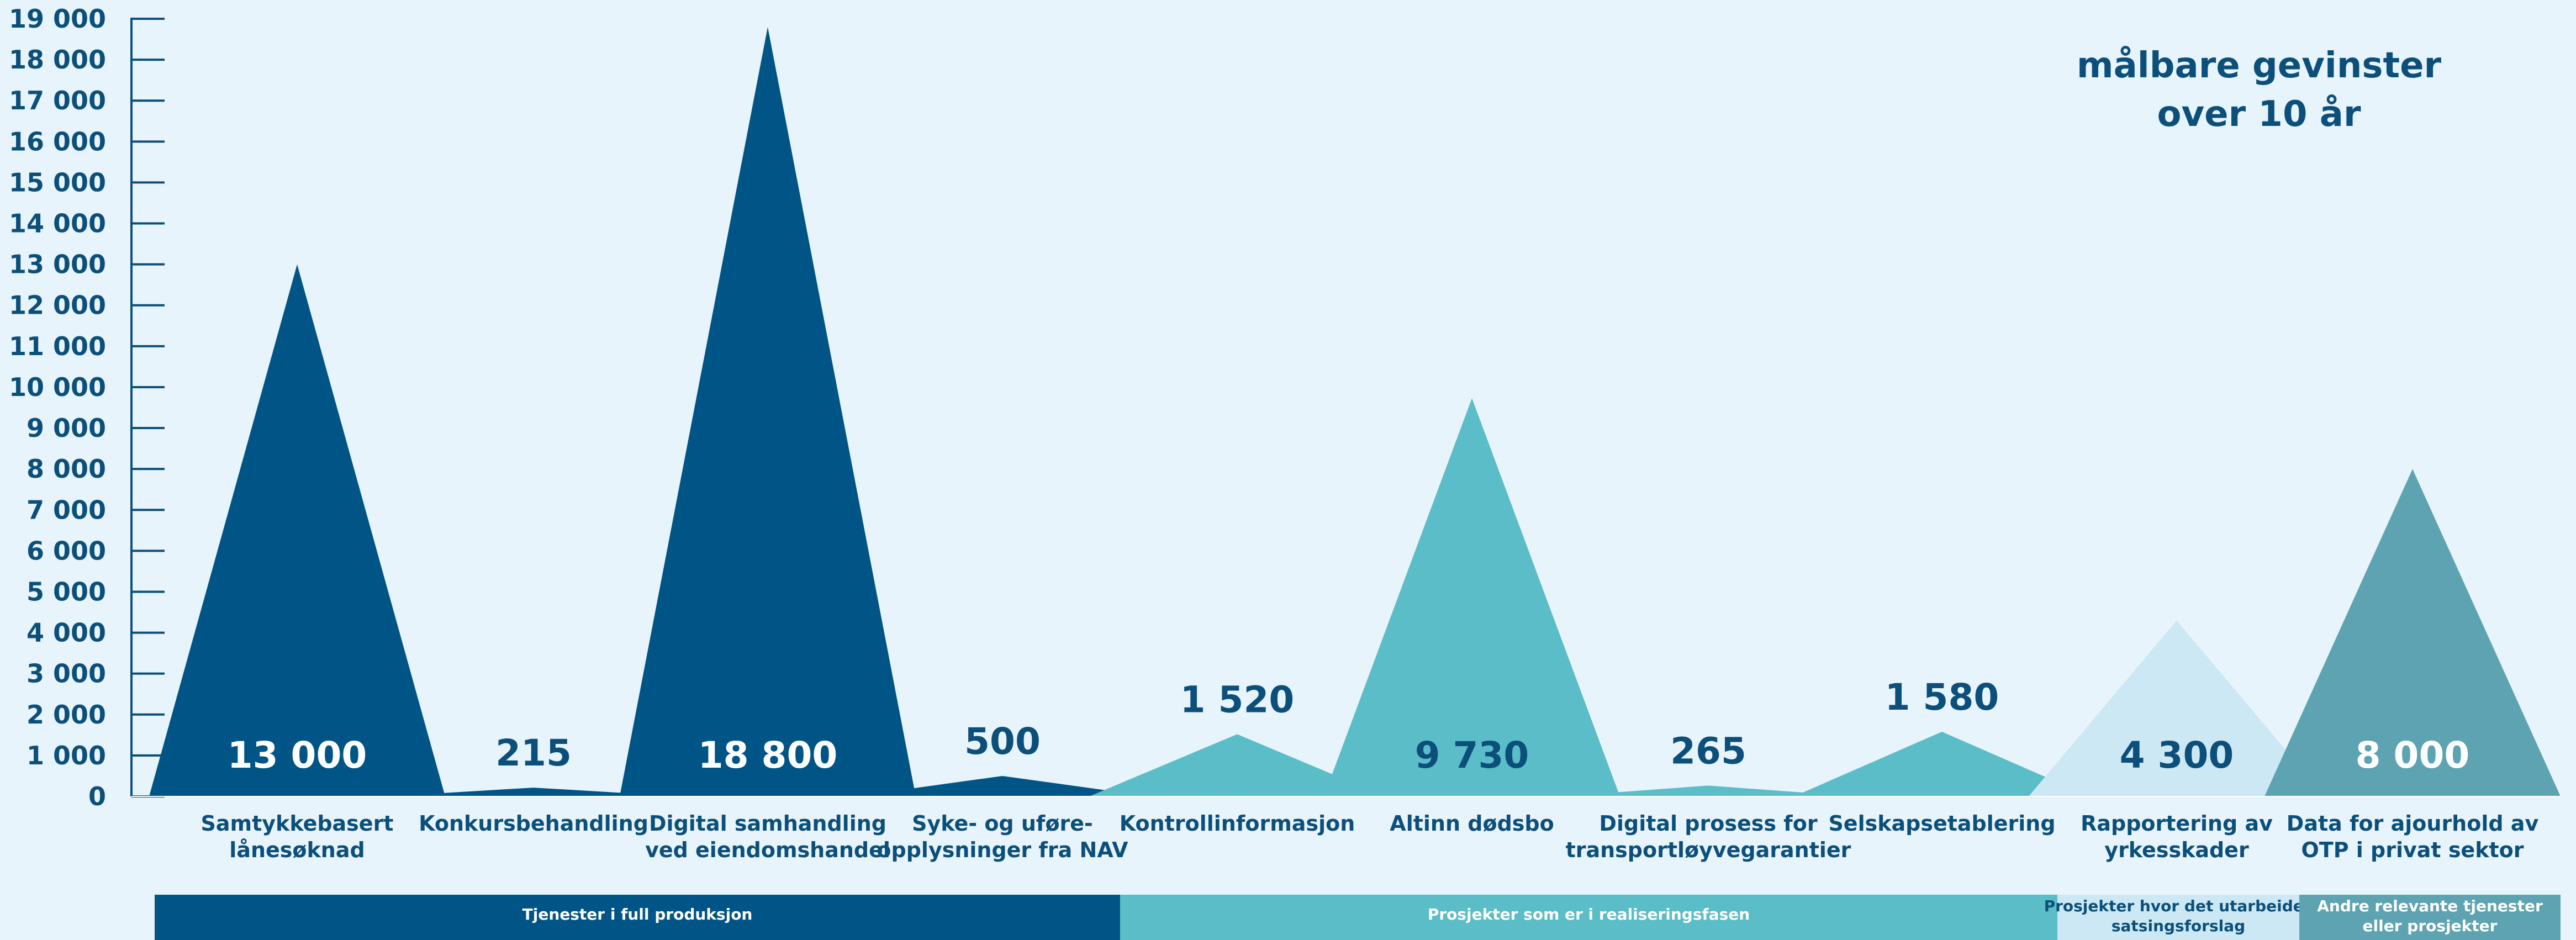 This screenshot has width=2576, height=940. I want to click on value-label: 500, so click(1002, 741).